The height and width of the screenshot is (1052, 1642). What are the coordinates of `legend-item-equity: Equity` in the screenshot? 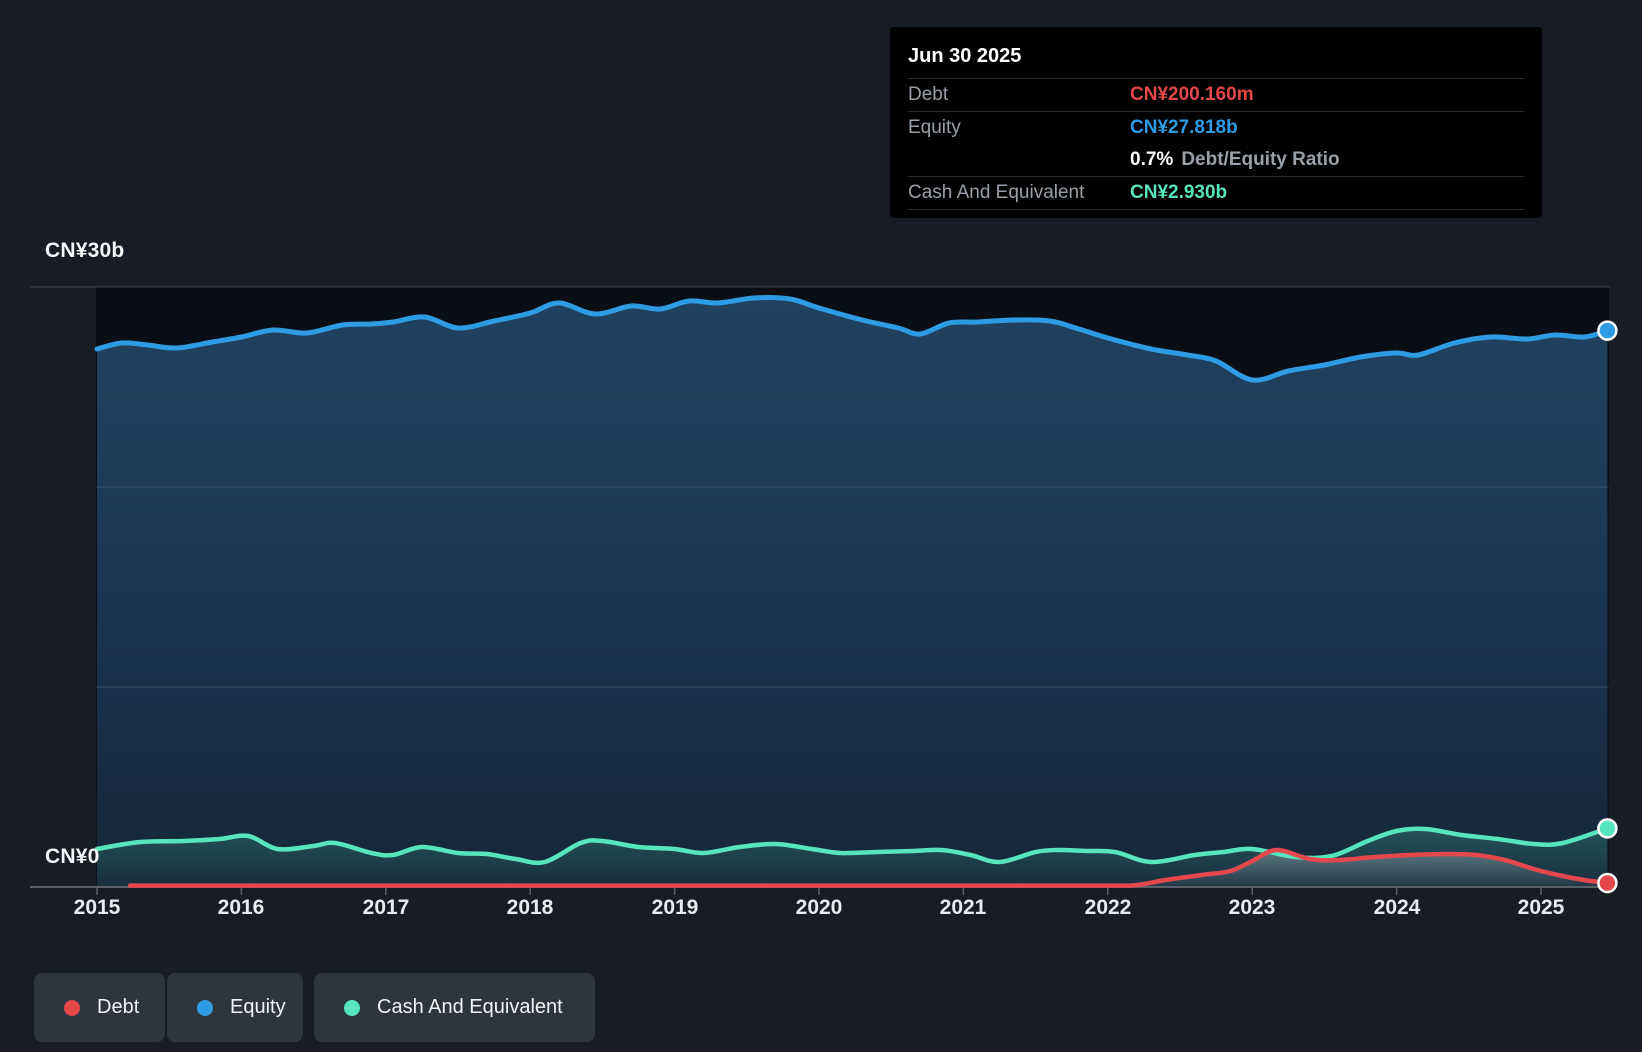 It's located at (235, 1007).